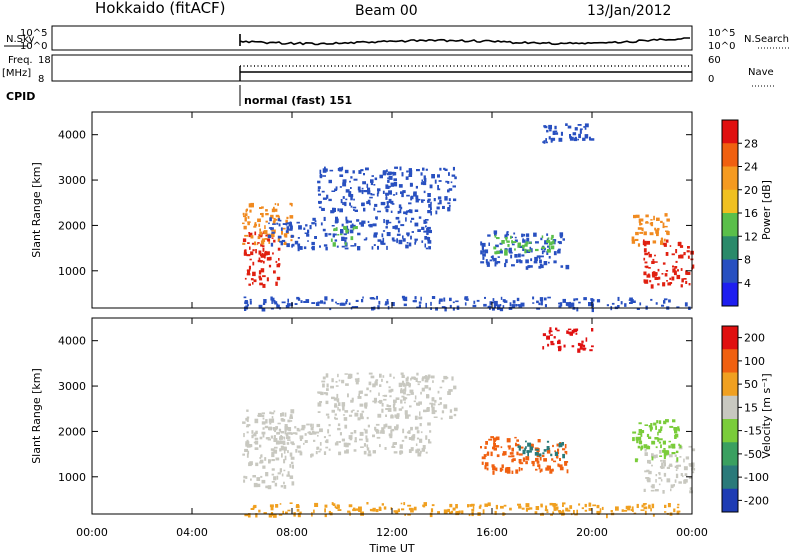  What do you see at coordinates (292, 532) in the screenshot?
I see `x-tick-label: 08:00` at bounding box center [292, 532].